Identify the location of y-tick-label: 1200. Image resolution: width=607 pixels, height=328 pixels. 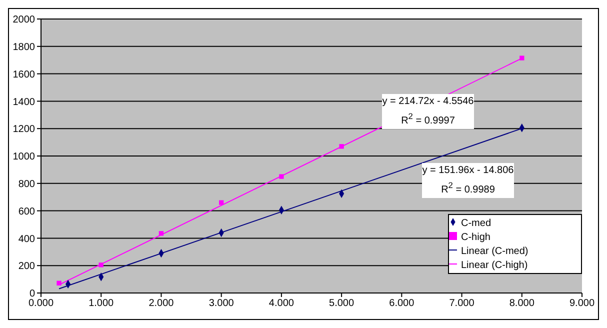
(24, 130).